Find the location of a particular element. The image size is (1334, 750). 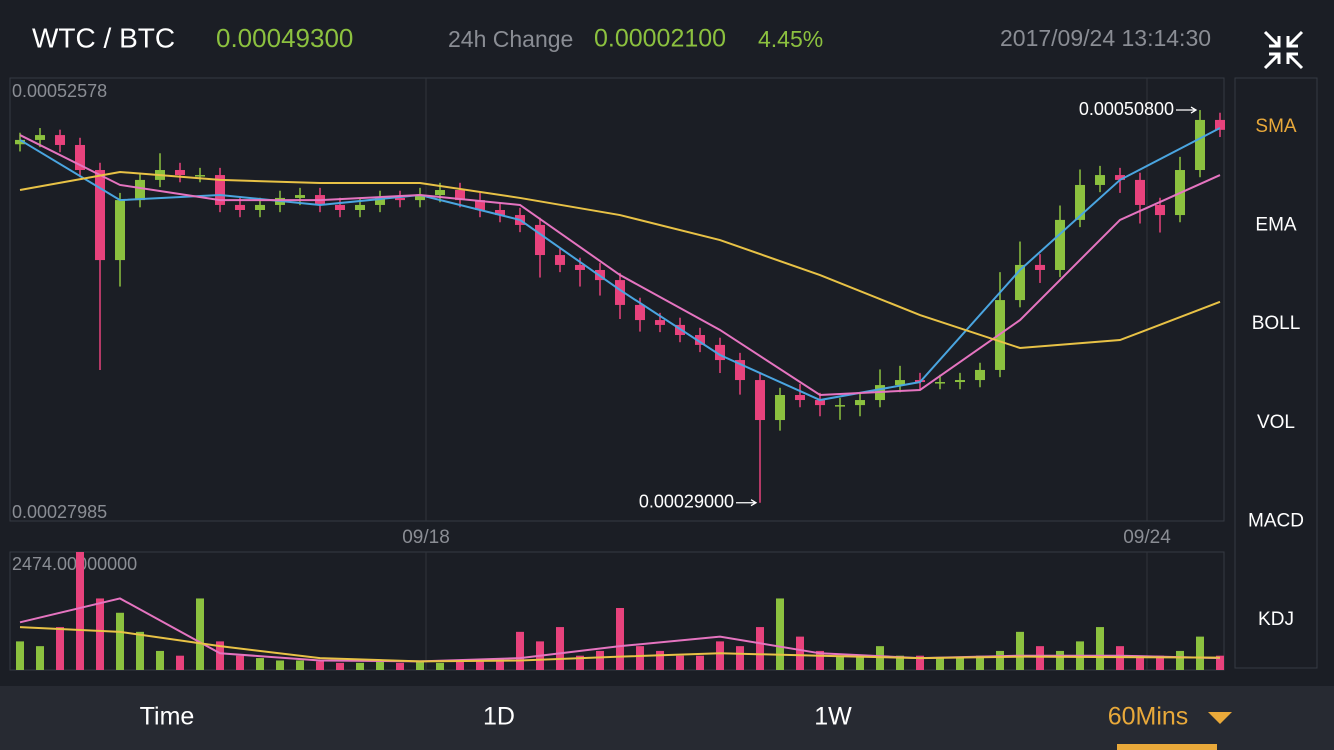

change-pct: 4.45% is located at coordinates (790, 39).